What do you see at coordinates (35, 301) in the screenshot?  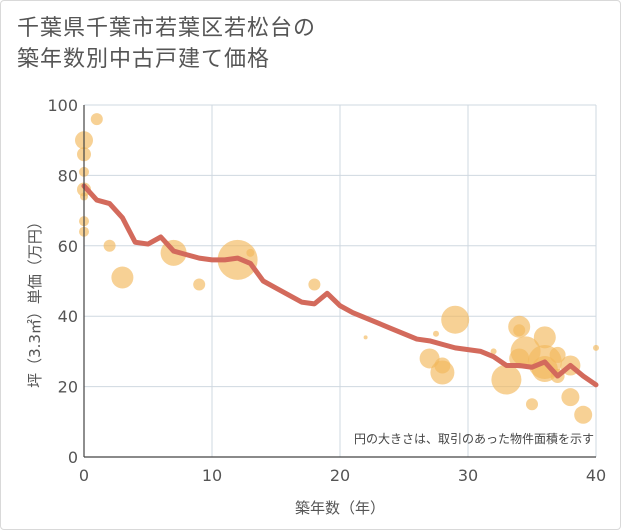 I see `y-axis-label: 坪（3.3㎡）単価（万円）` at bounding box center [35, 301].